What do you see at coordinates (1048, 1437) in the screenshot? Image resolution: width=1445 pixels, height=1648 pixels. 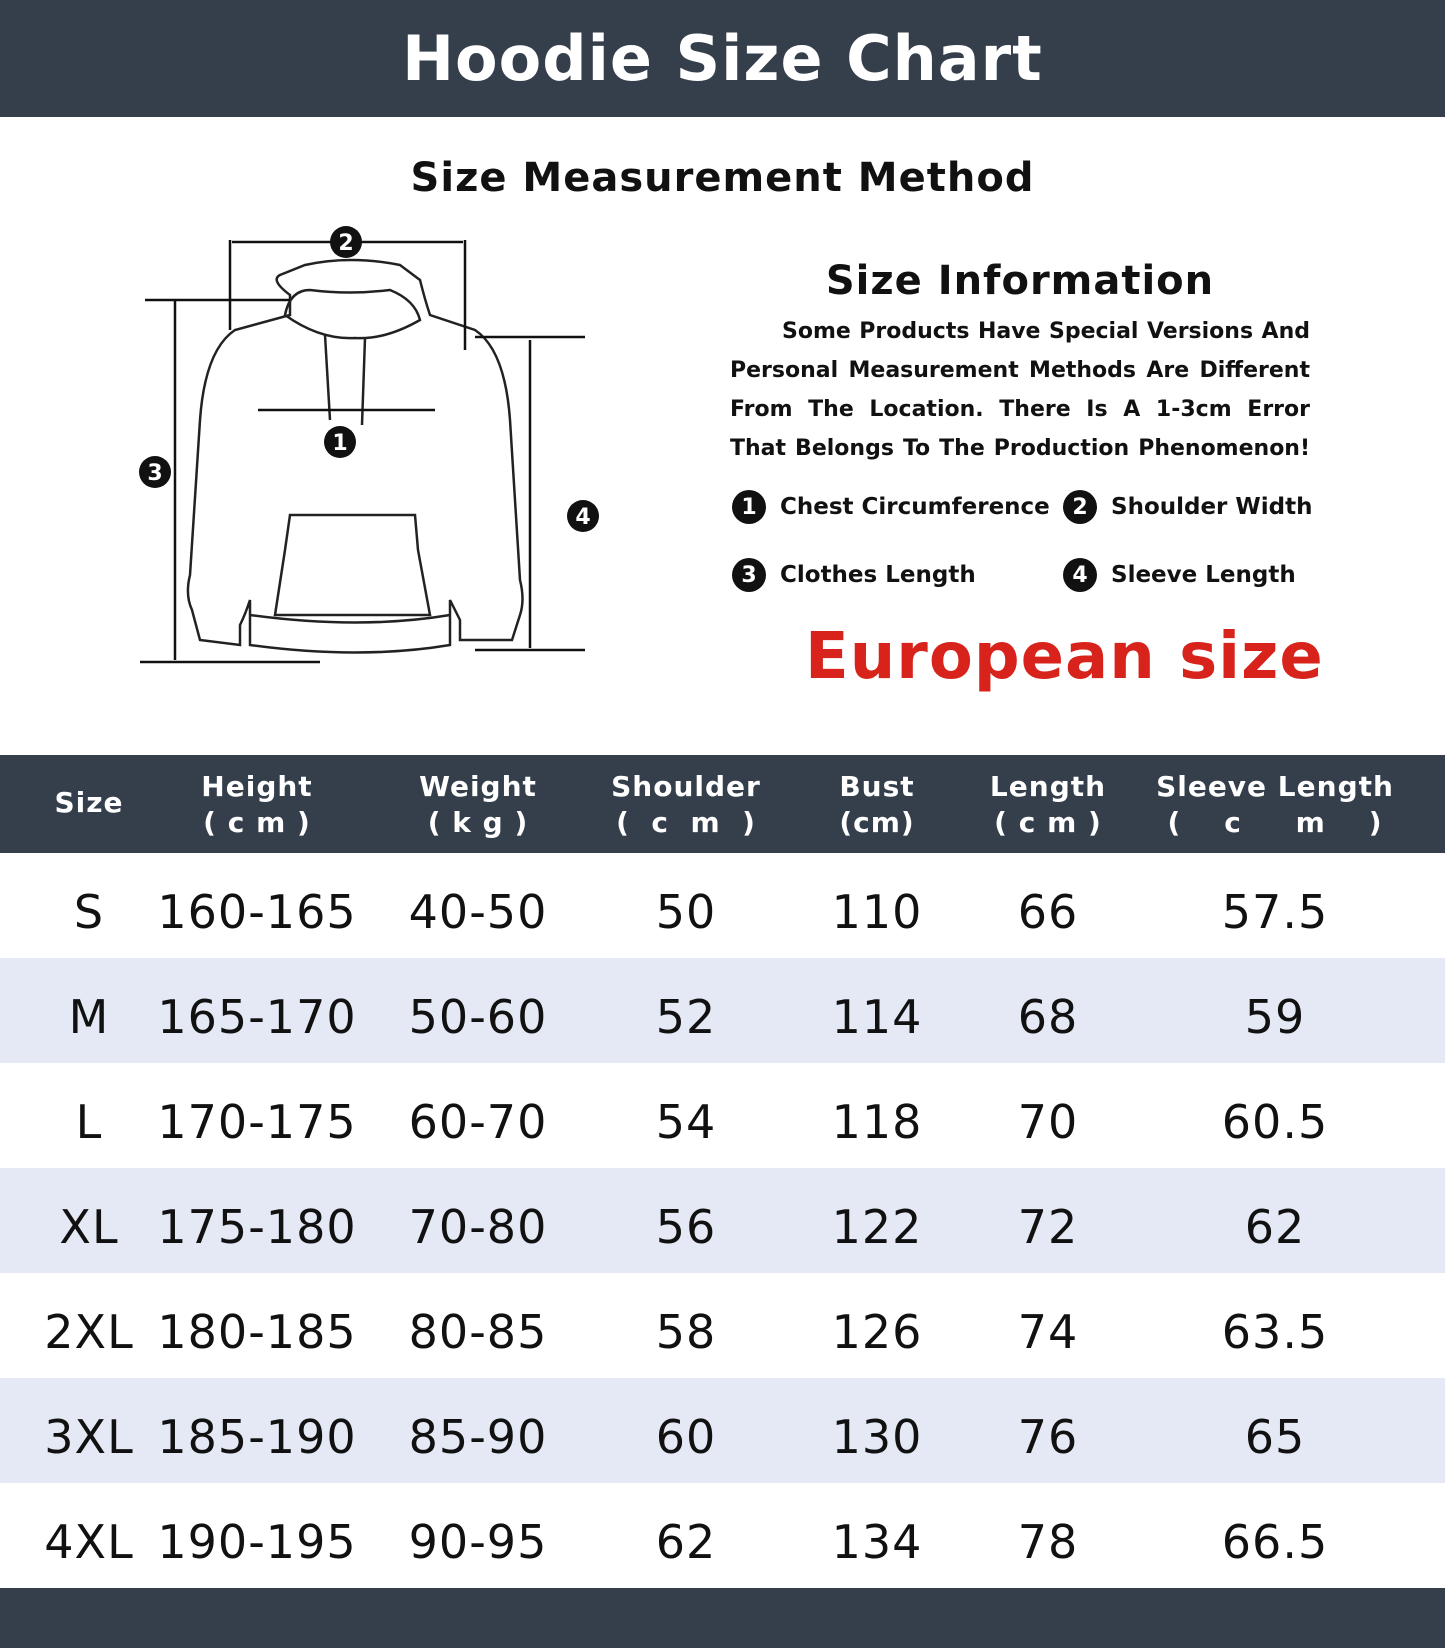 I see `table-cell: 76` at bounding box center [1048, 1437].